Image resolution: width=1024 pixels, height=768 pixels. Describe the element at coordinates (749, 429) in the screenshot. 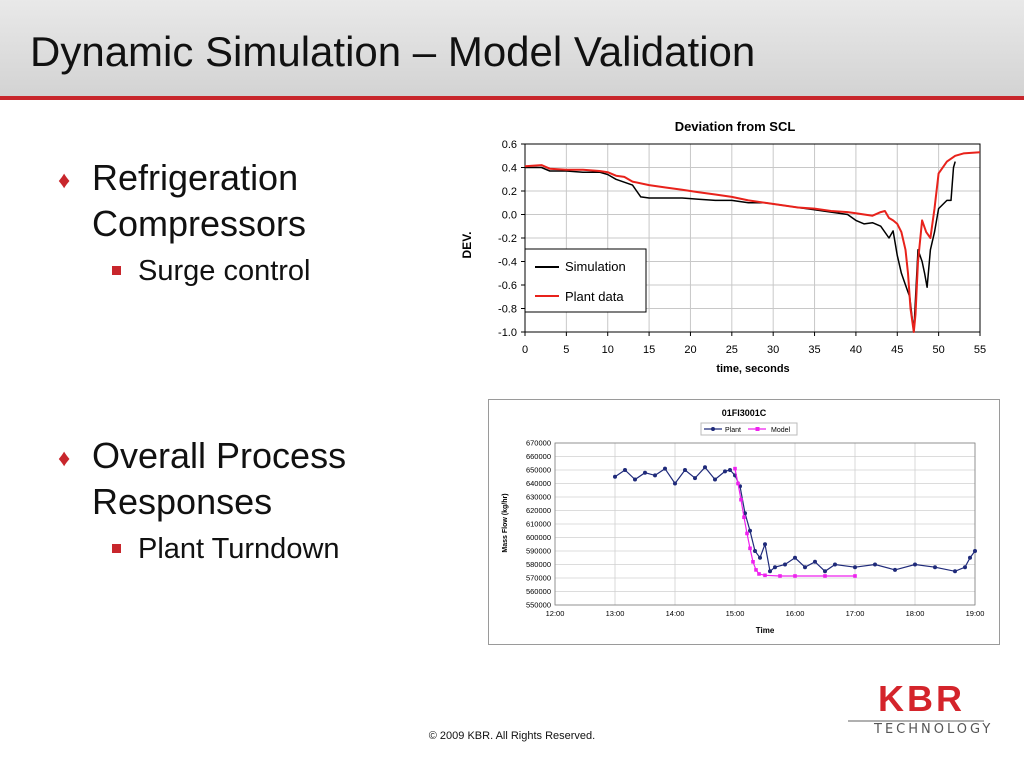

I see `legend: Plant Model` at that location.